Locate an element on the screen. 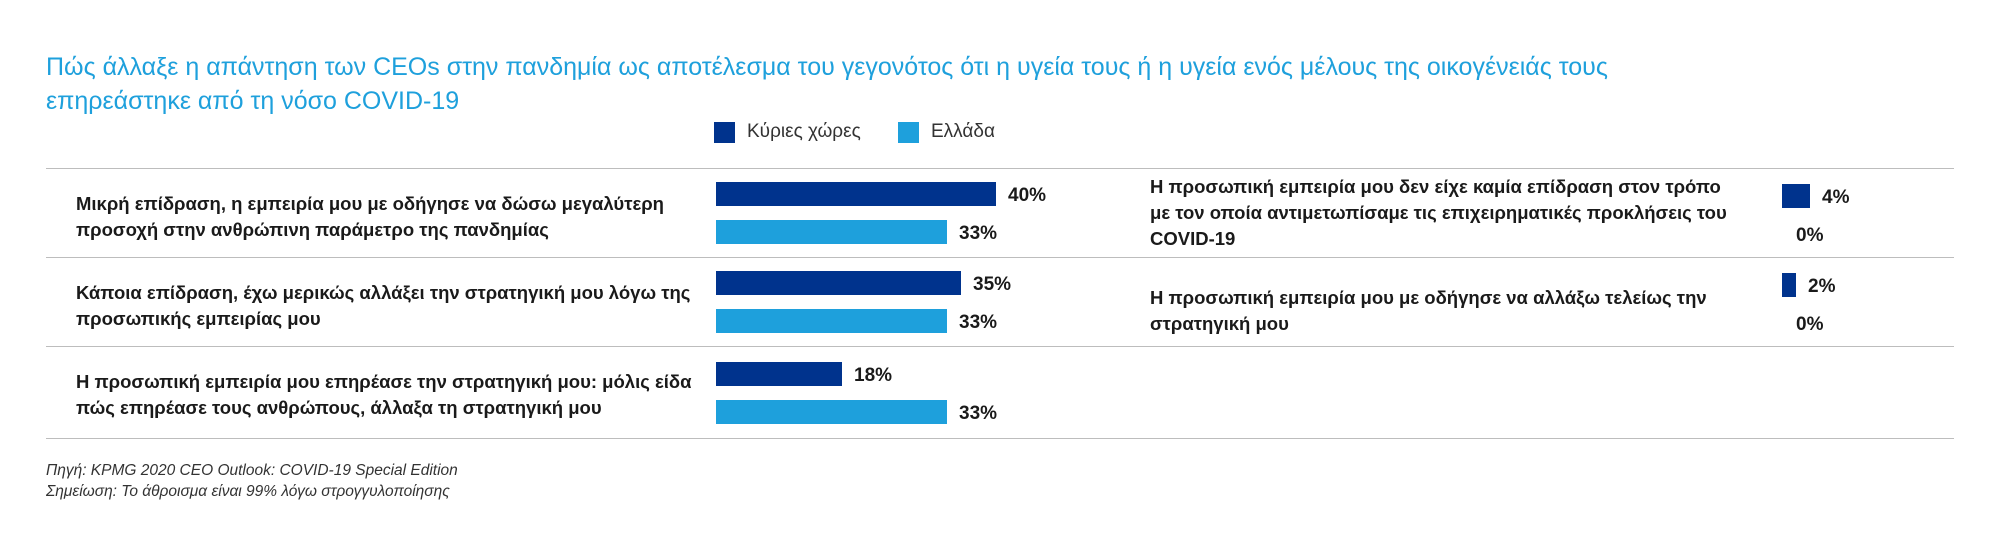 The image size is (2000, 558). legend-item-main-countries: Κύριες χώρες is located at coordinates (787, 132).